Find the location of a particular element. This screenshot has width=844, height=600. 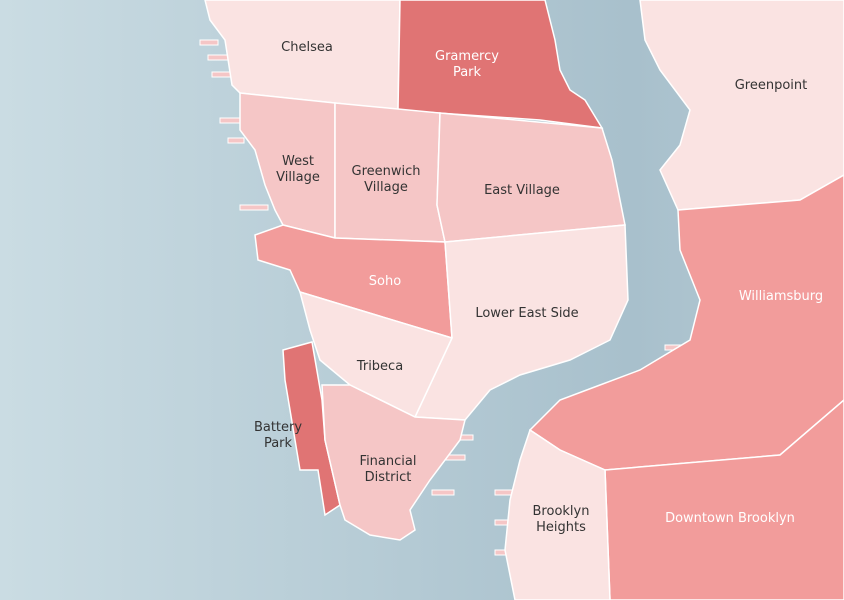

neighborhood-label: Lower East Side is located at coordinates (526, 313).